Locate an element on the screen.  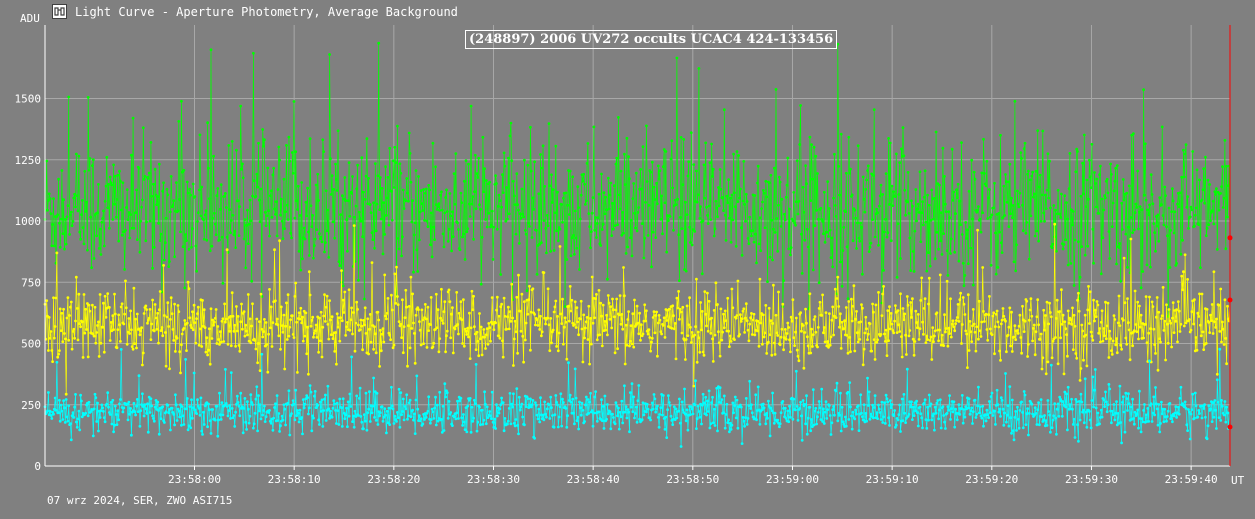
x-tick-label: 23:58:10 is located at coordinates (294, 479).